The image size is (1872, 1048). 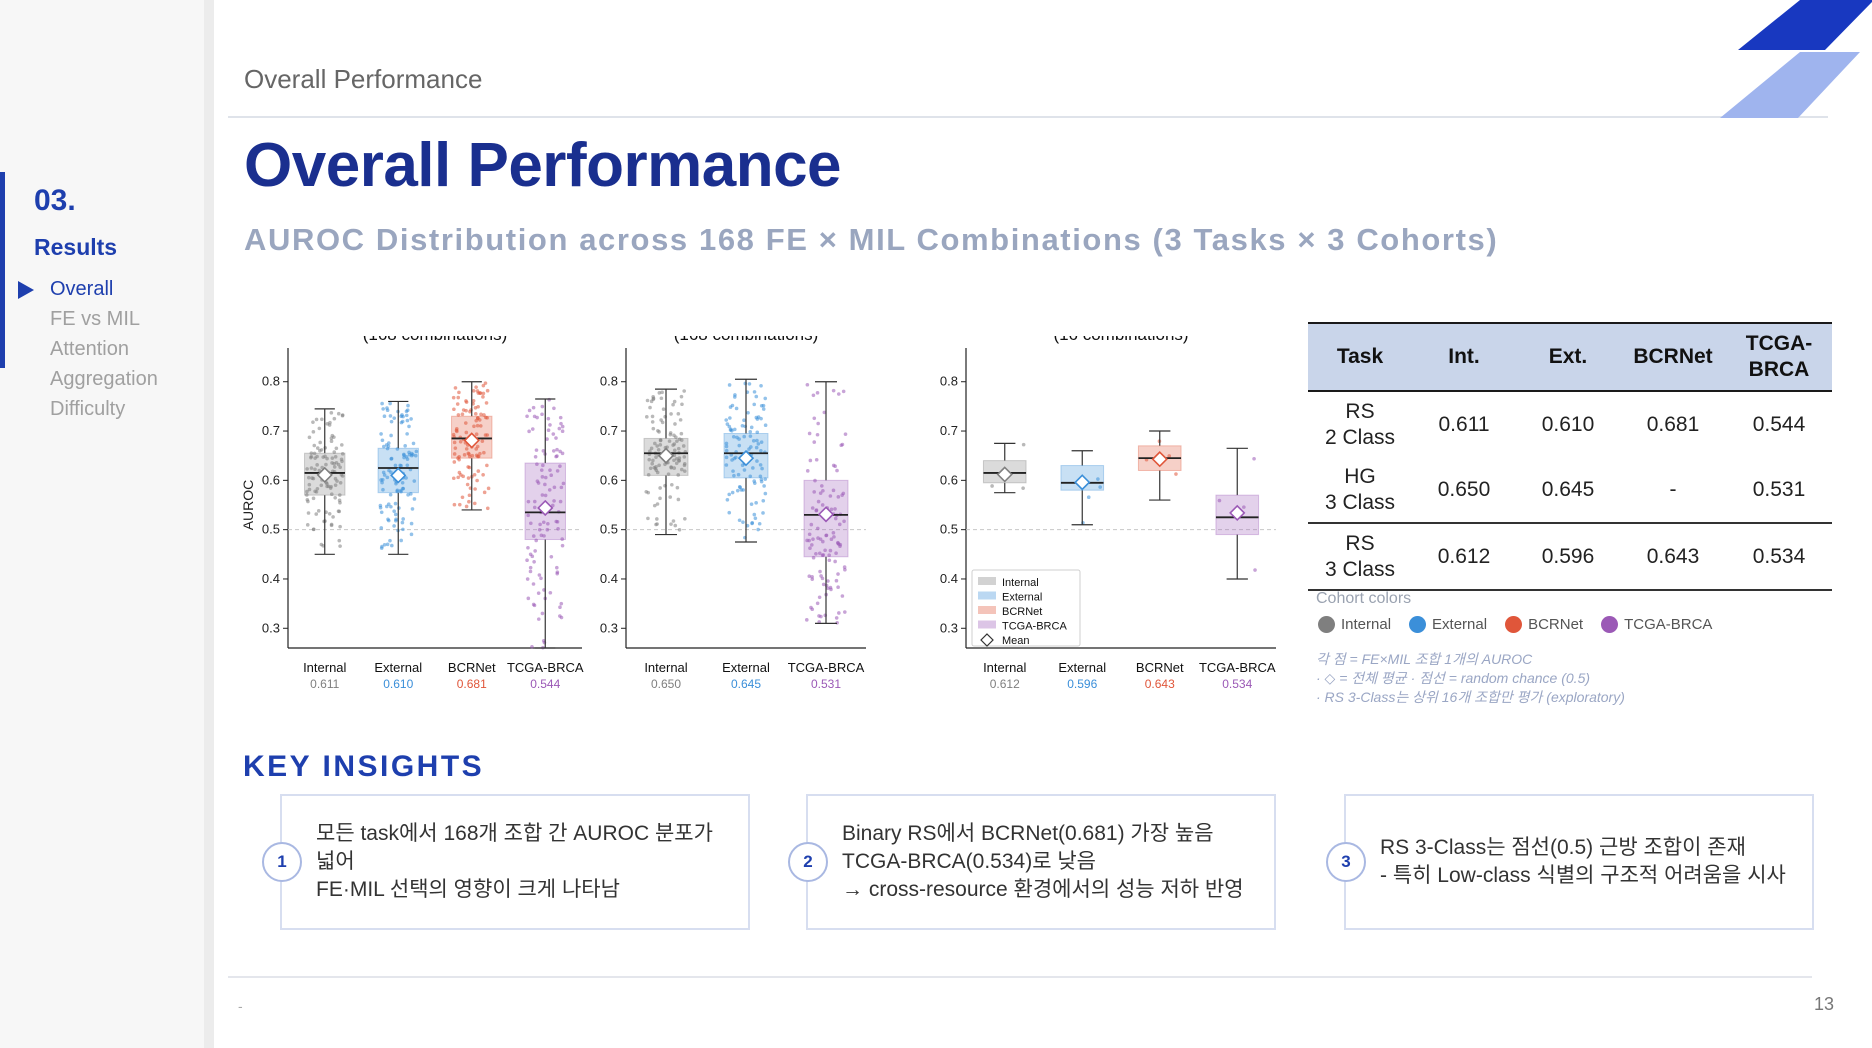 What do you see at coordinates (88, 379) in the screenshot?
I see `sidebar-item-aggregation: Aggregation` at bounding box center [88, 379].